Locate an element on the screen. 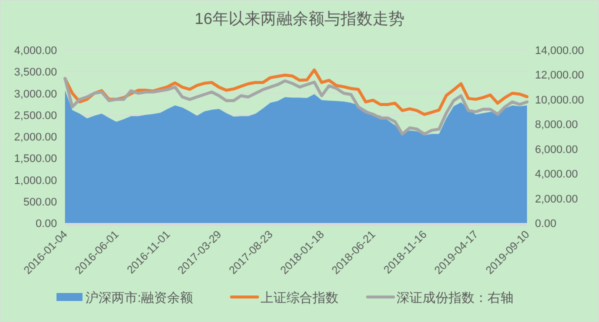  chart-title: 16年以来两融余额与指数走势 is located at coordinates (299, 19).